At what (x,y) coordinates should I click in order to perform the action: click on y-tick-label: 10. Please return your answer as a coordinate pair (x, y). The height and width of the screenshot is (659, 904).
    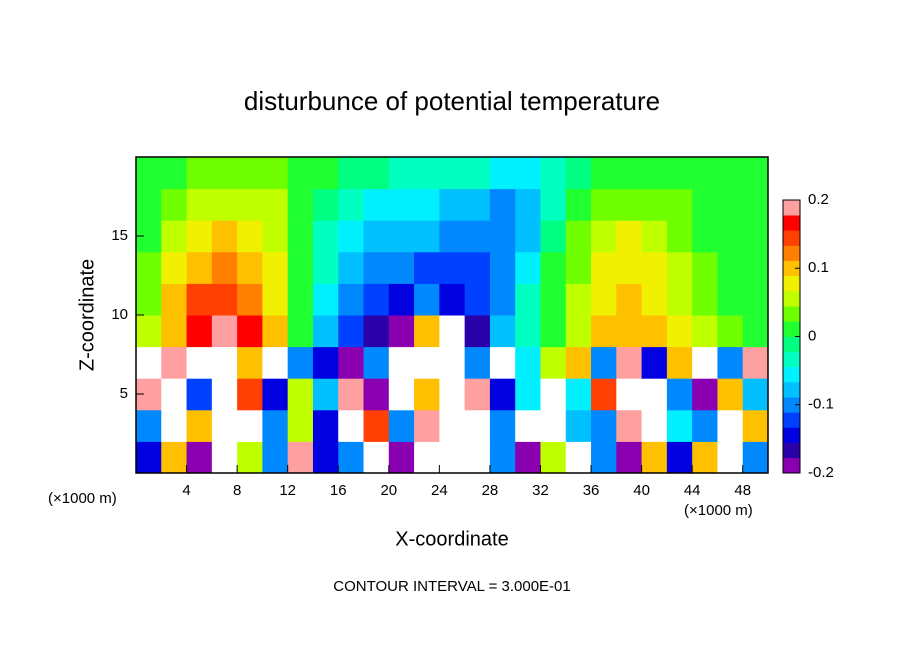
    Looking at the image, I should click on (119, 314).